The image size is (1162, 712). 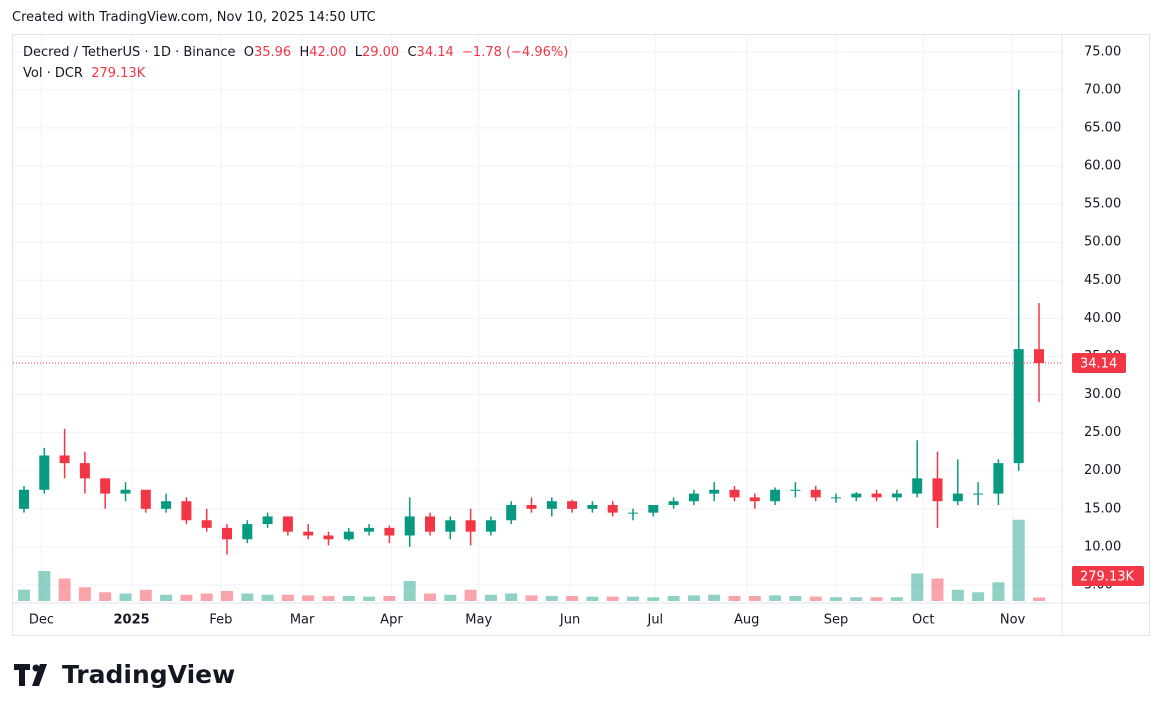 I want to click on volume-tag, so click(x=1108, y=576).